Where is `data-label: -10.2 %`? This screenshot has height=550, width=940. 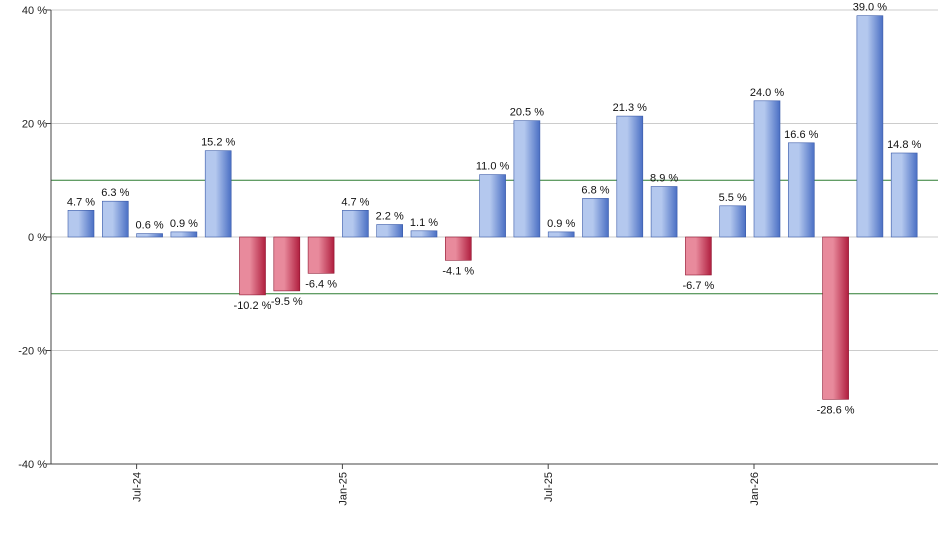
data-label: -10.2 % is located at coordinates (253, 306).